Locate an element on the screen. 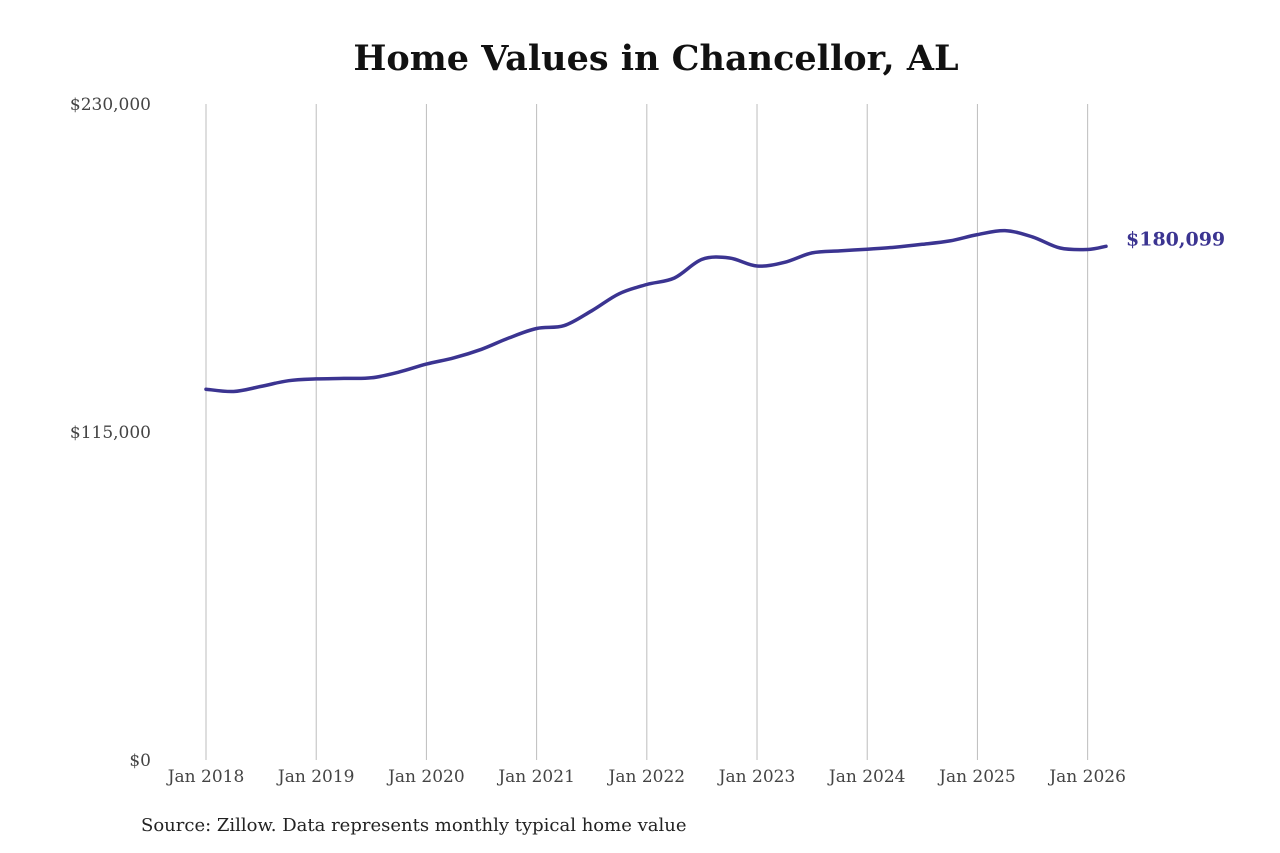 This screenshot has height=853, width=1280. series-group is located at coordinates (656, 311).